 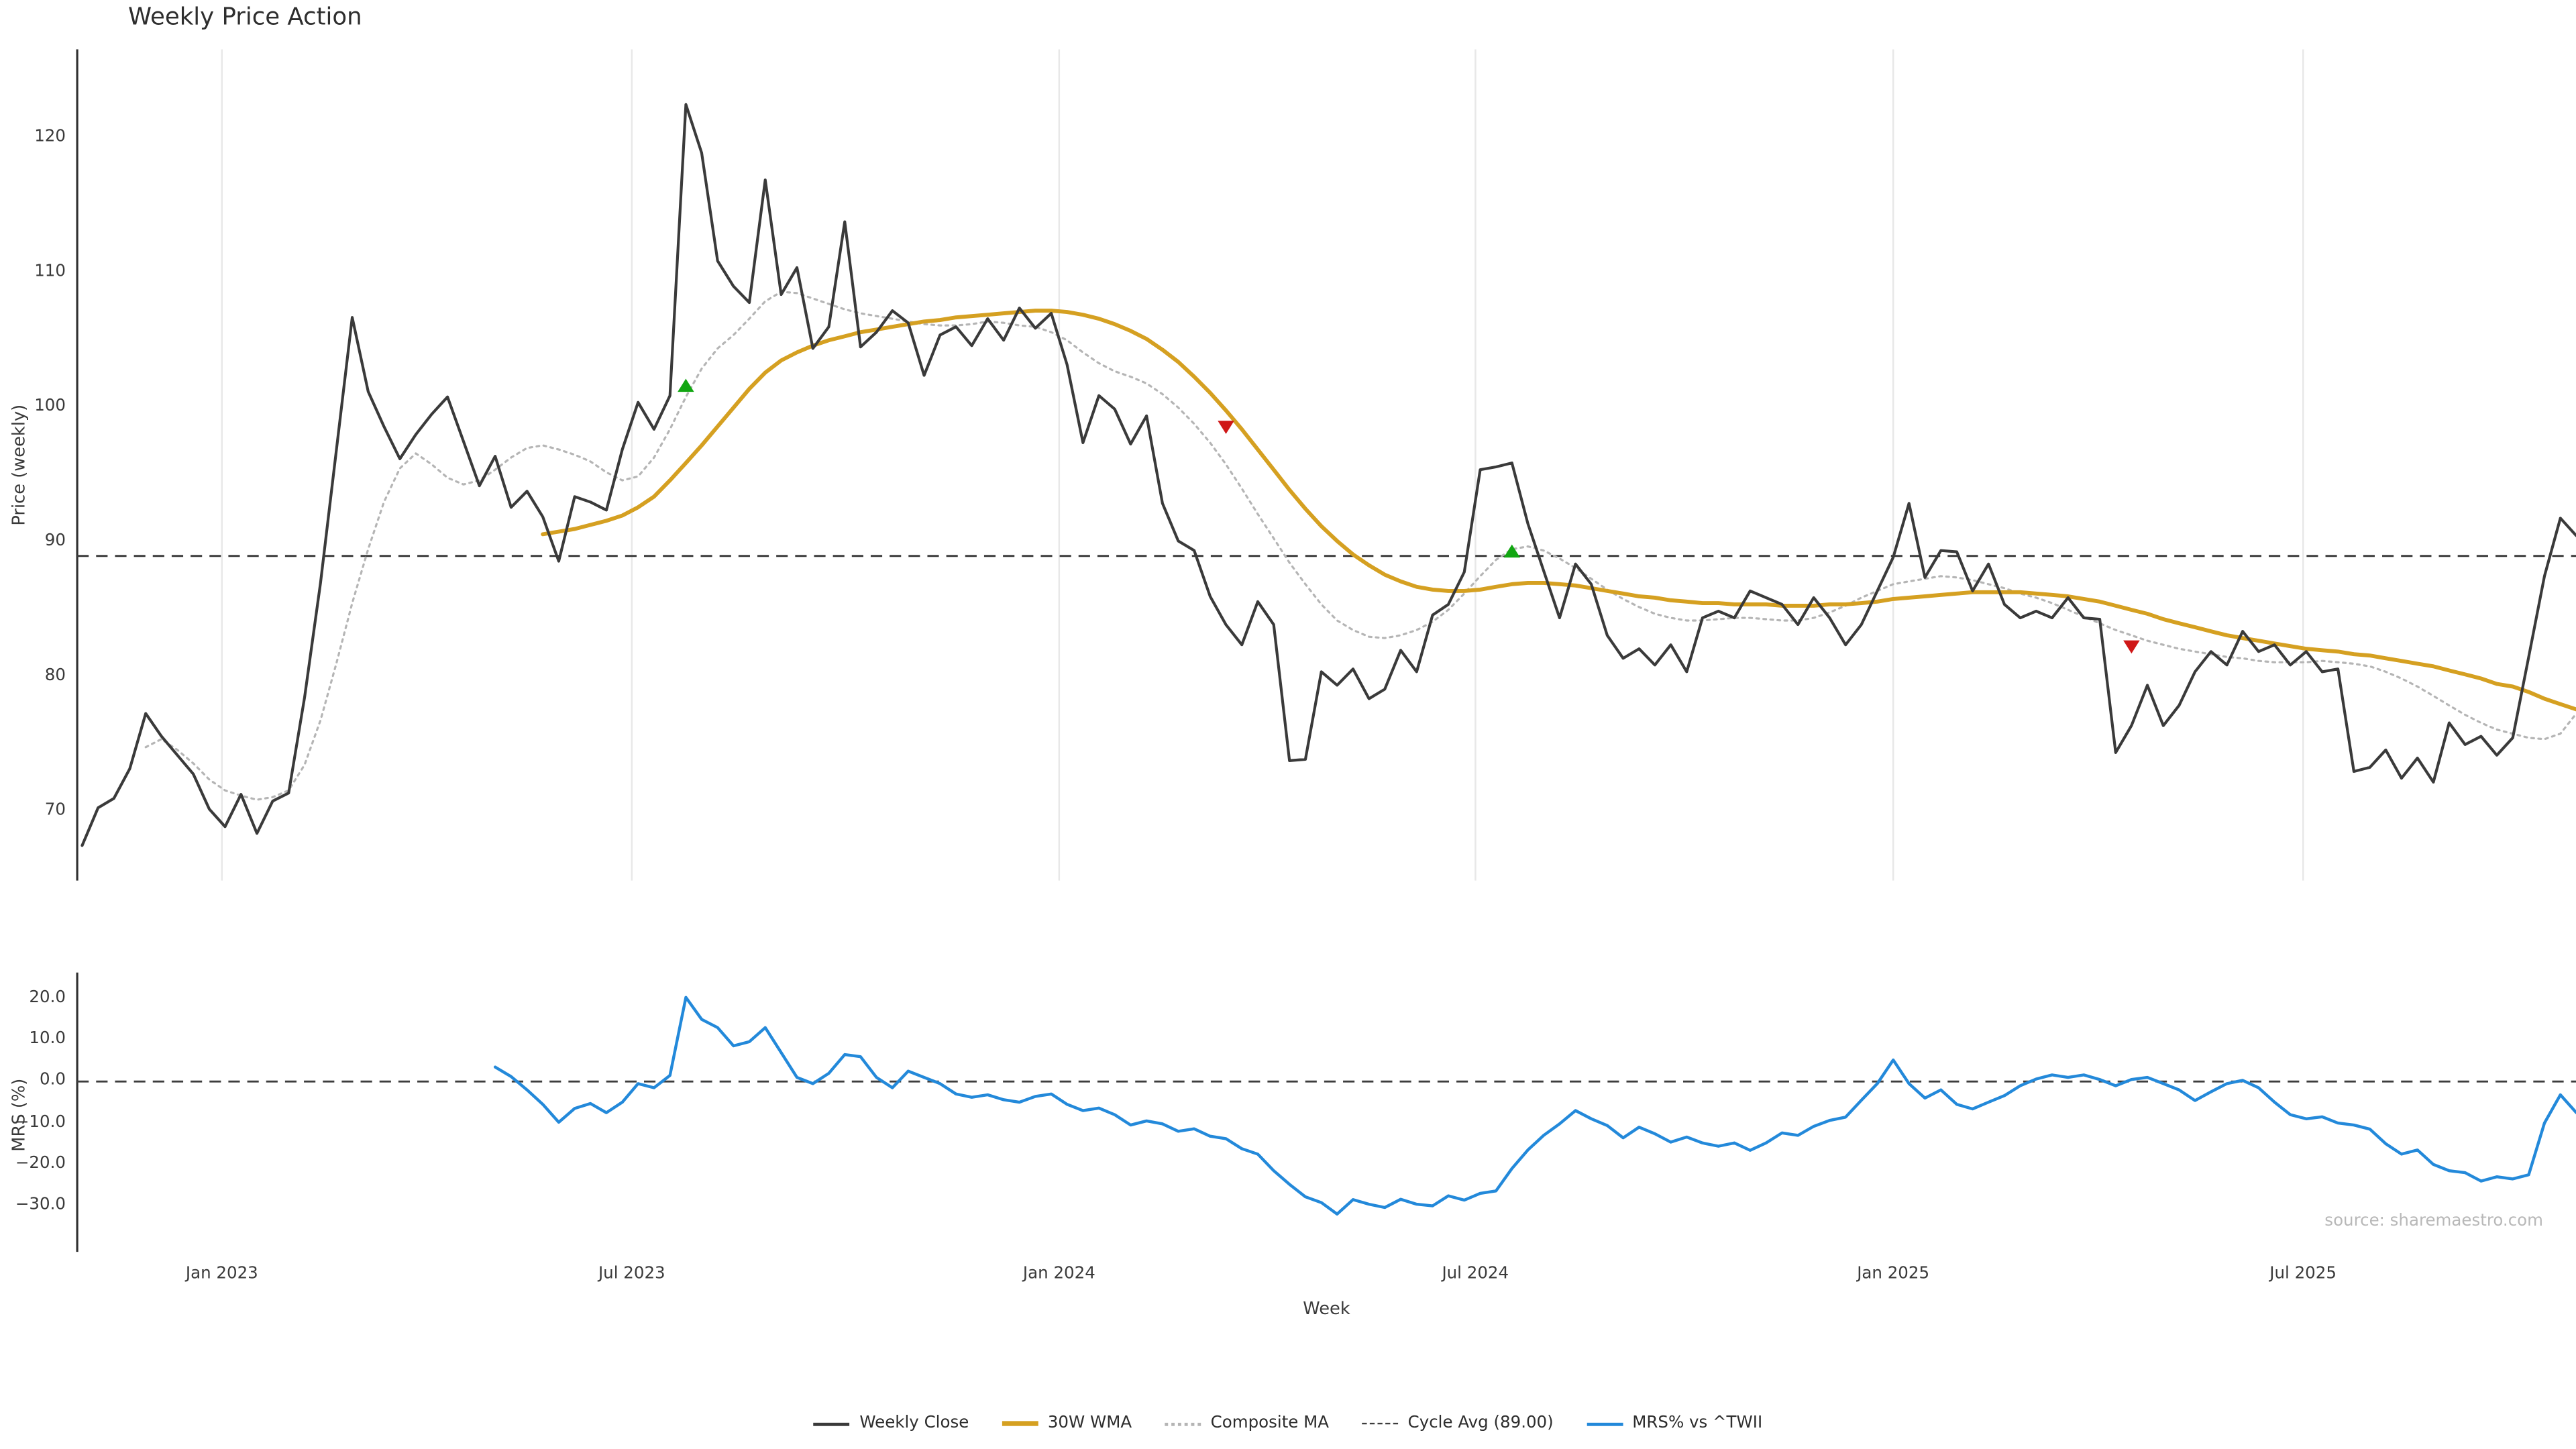 What do you see at coordinates (1893, 1274) in the screenshot?
I see `x-tick-label: Jan 2025` at bounding box center [1893, 1274].